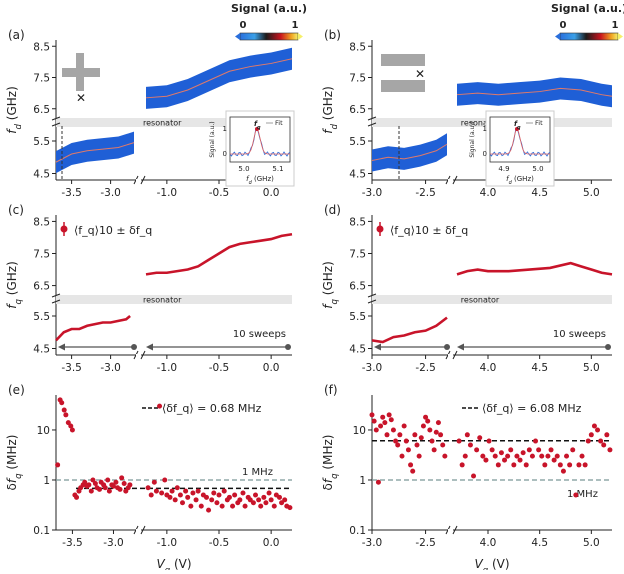 The width and height of the screenshot is (624, 574). What do you see at coordinates (330, 463) in the screenshot?
I see `panel-f-ylabel: δfq (MHz)` at bounding box center [330, 463].